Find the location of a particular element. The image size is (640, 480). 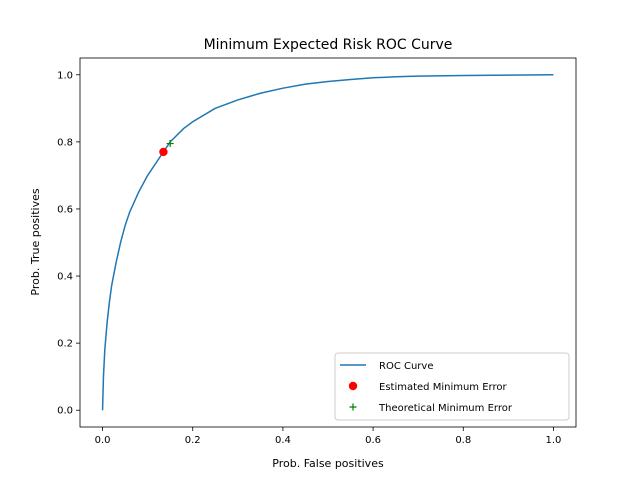

legend-label-1: Estimated Minimum Error is located at coordinates (443, 387).